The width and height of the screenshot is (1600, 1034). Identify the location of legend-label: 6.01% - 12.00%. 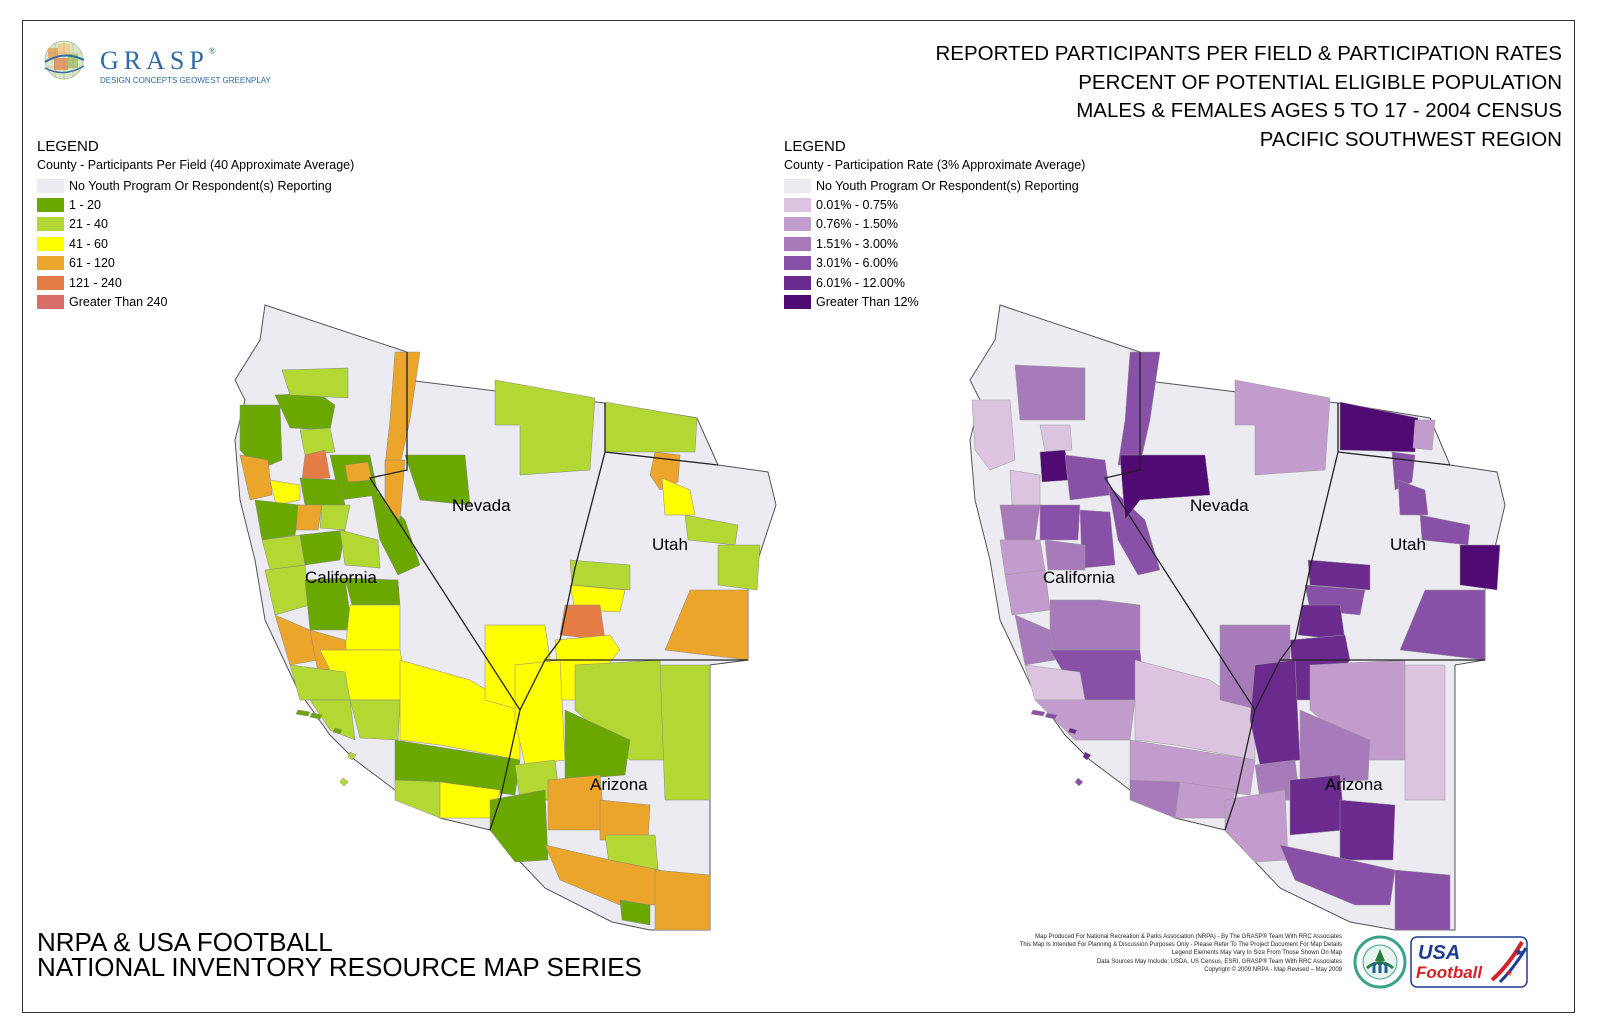
(860, 282).